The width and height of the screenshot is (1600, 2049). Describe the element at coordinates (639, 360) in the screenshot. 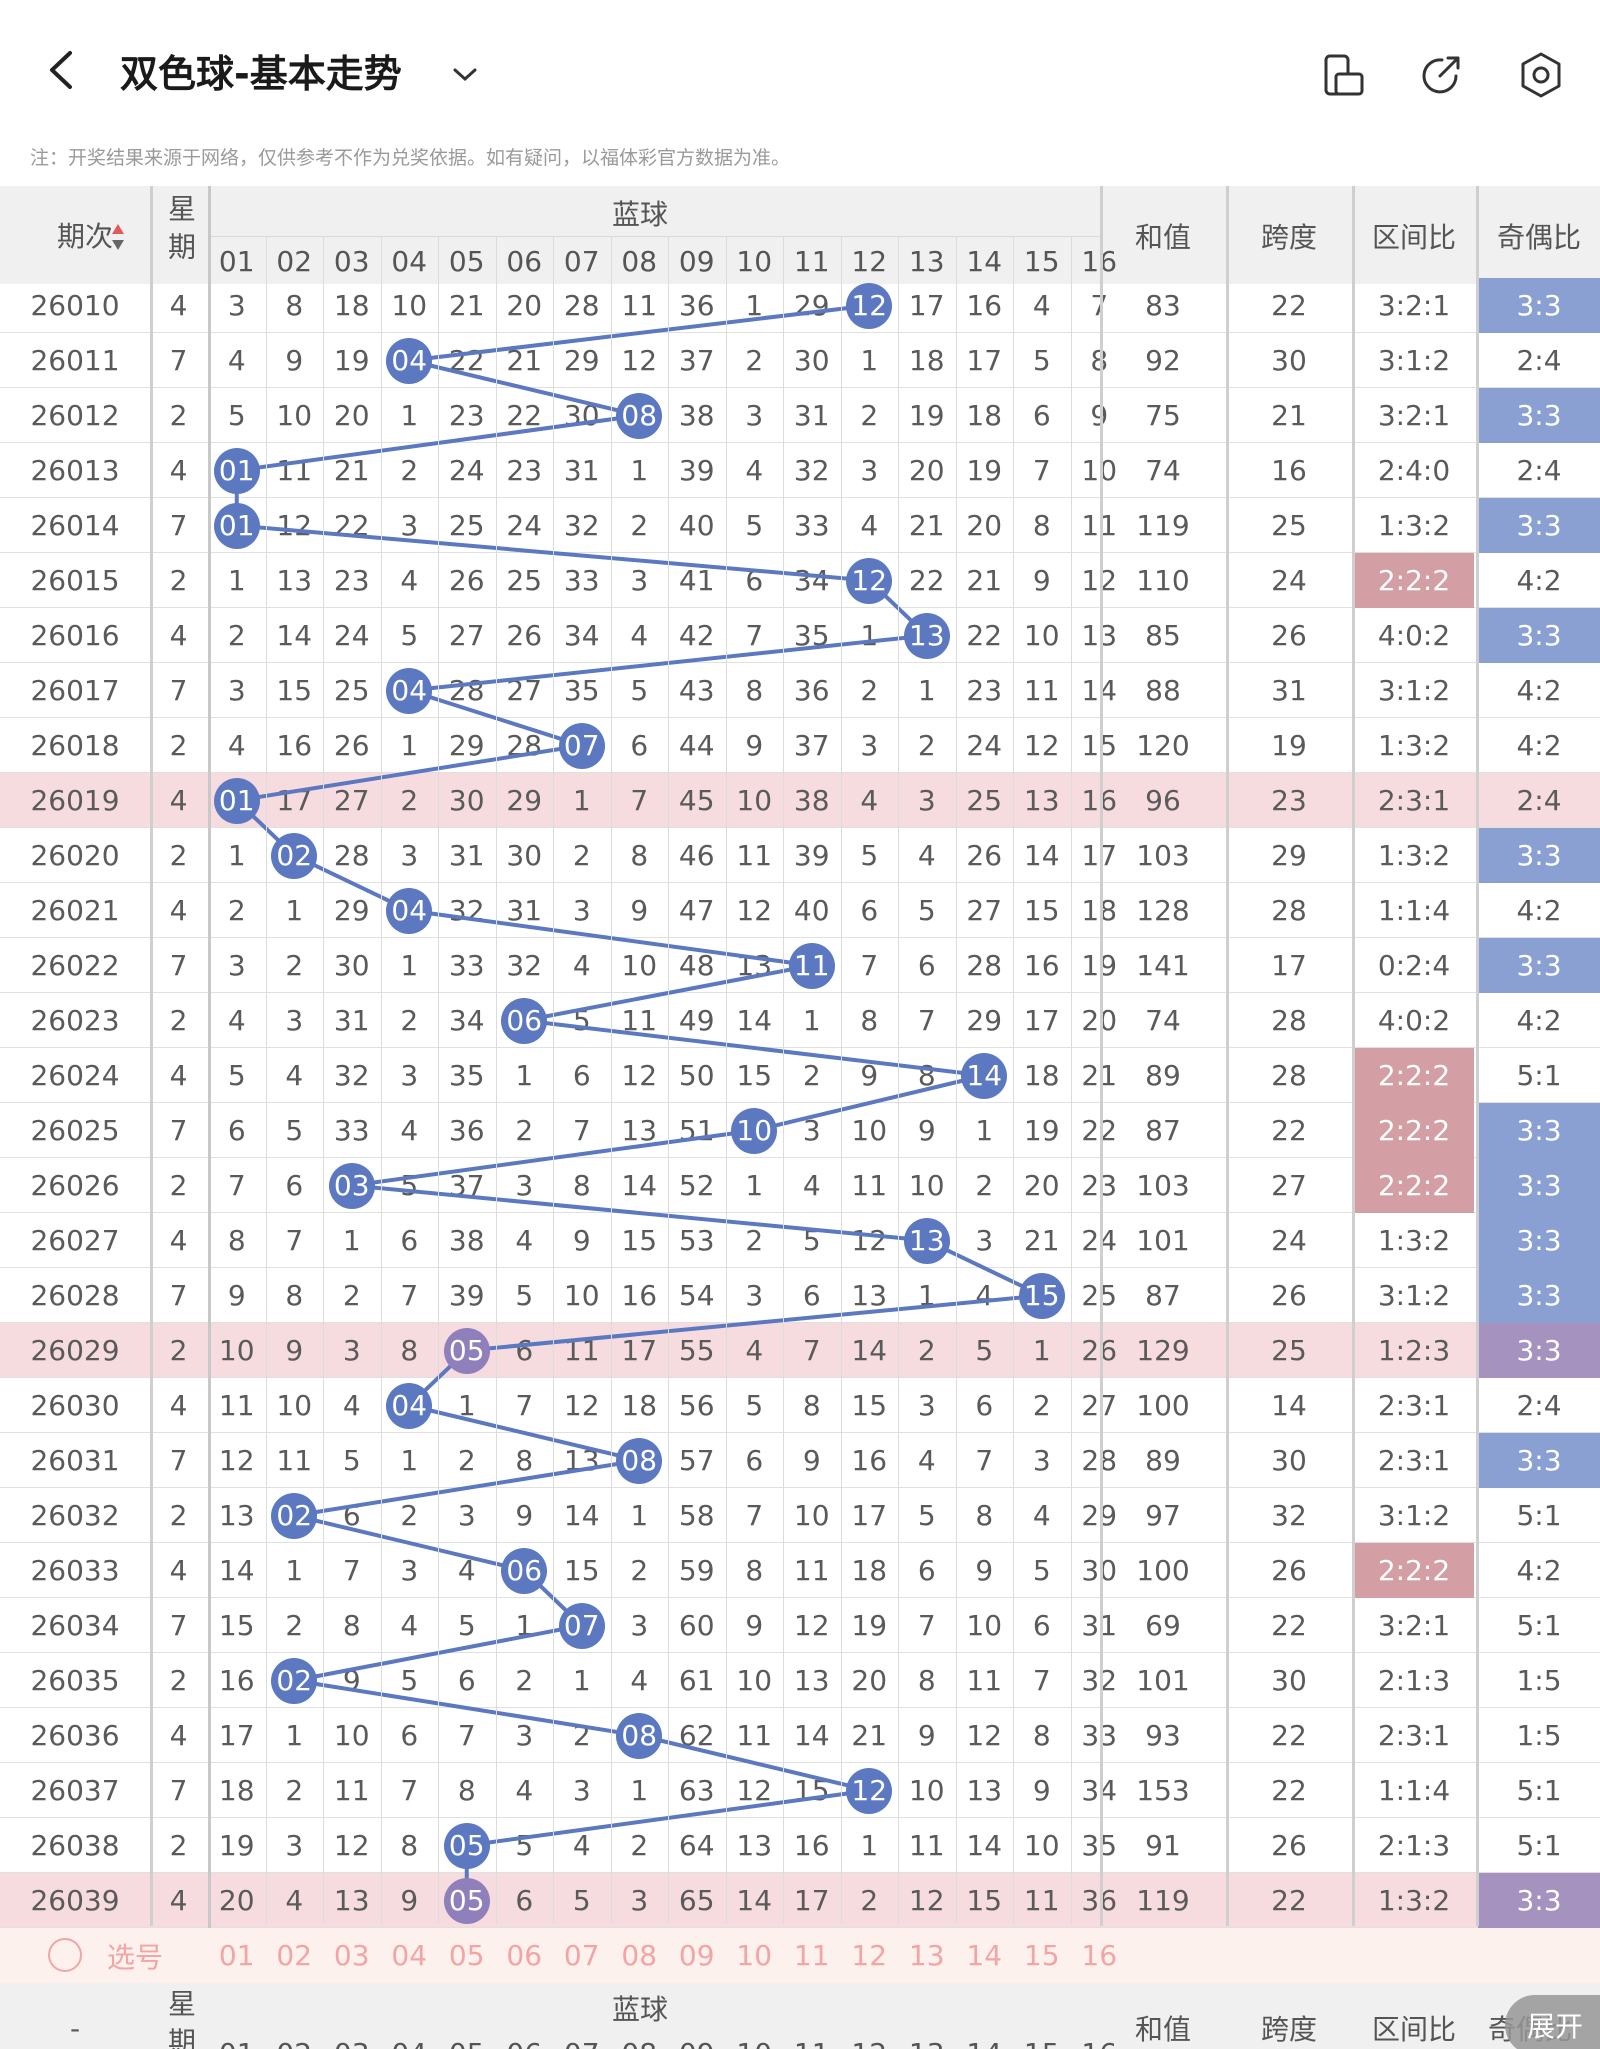

I see `omission-cell: 12` at that location.